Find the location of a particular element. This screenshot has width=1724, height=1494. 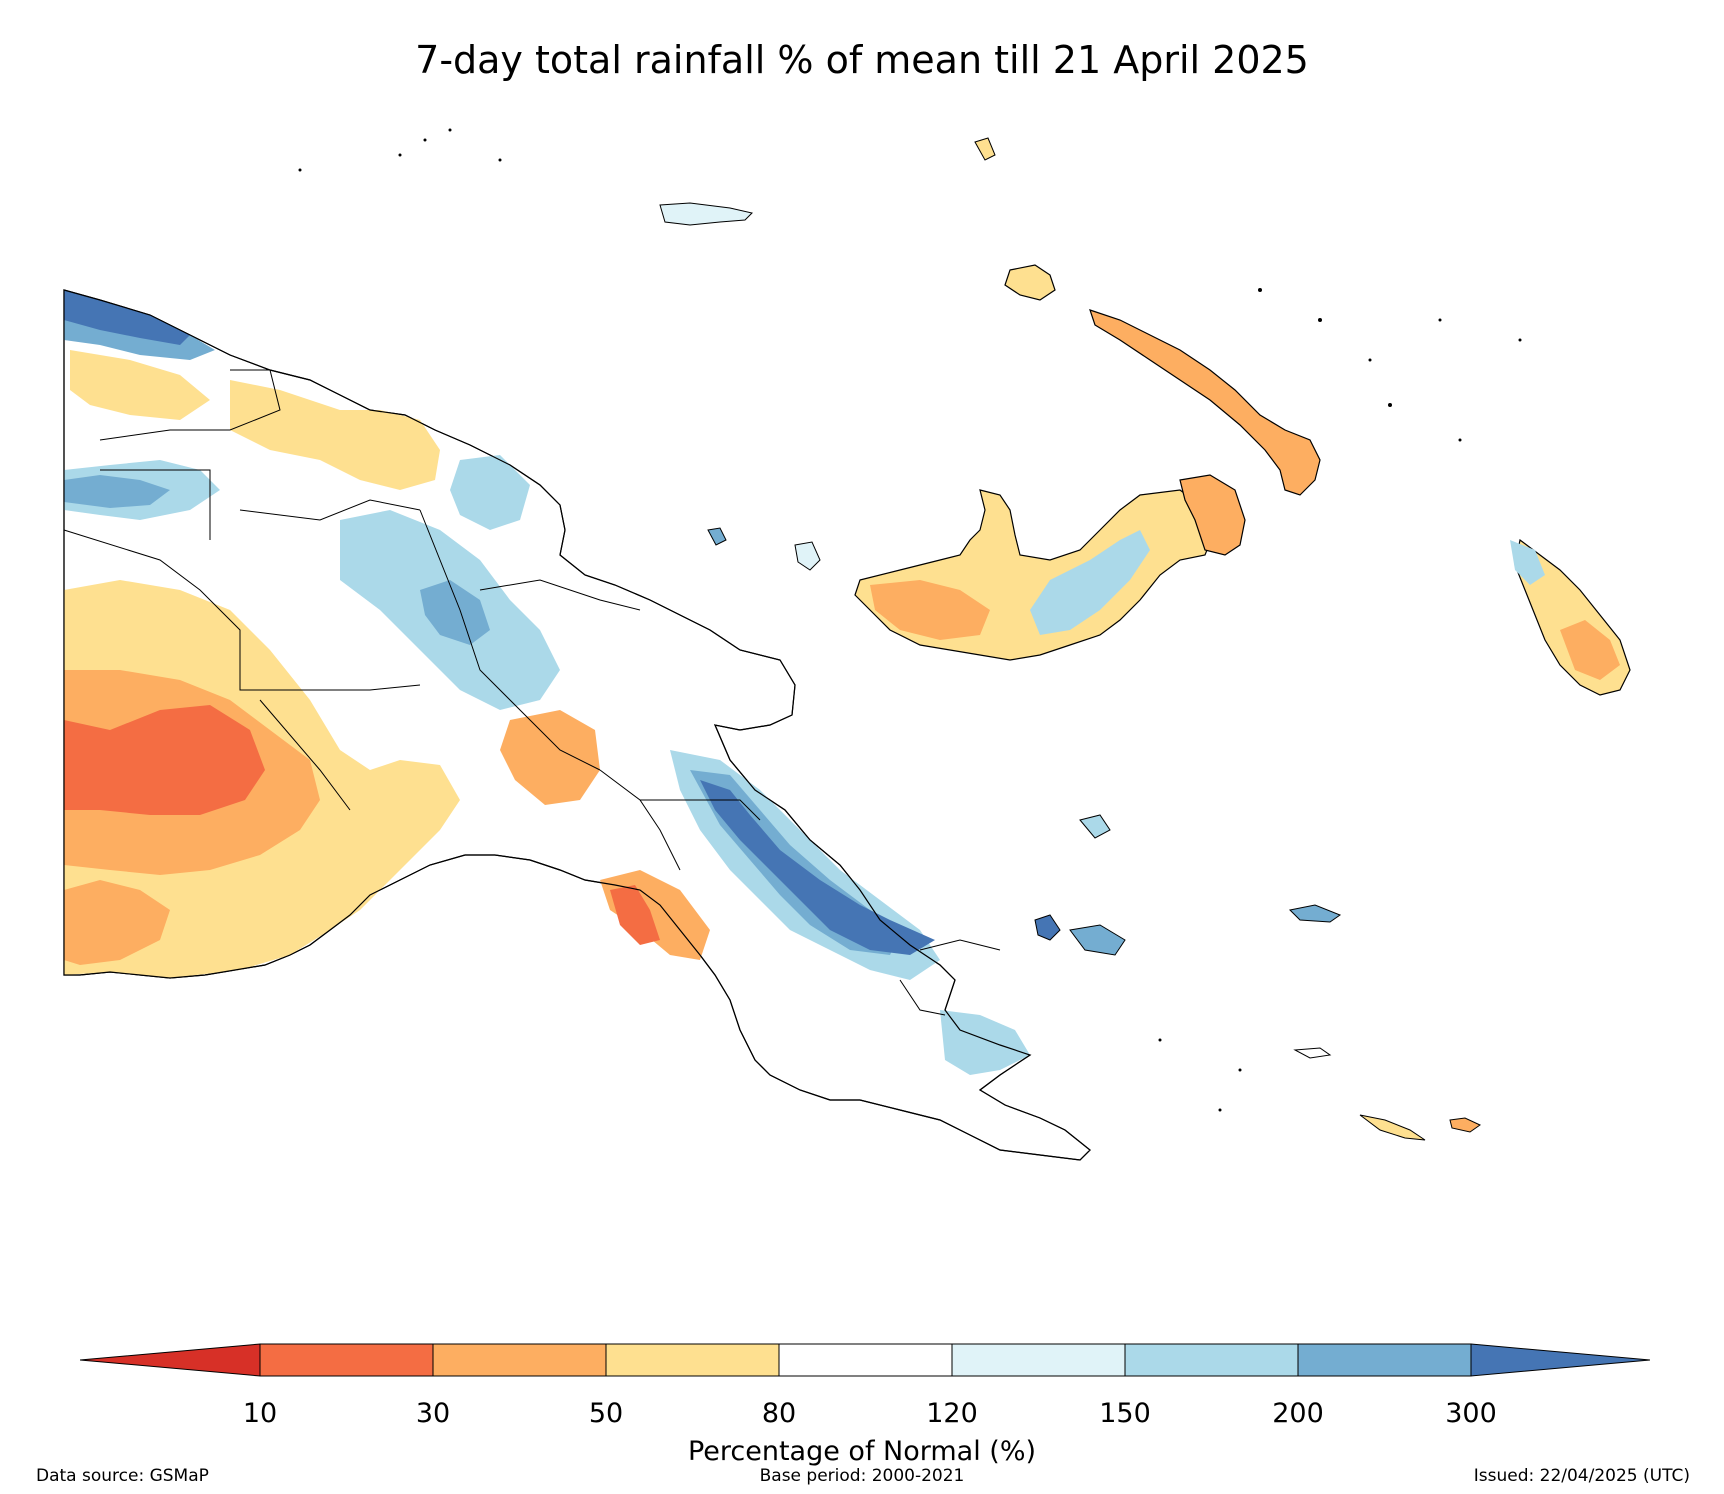

bougainville-wet is located at coordinates (1527, 562).